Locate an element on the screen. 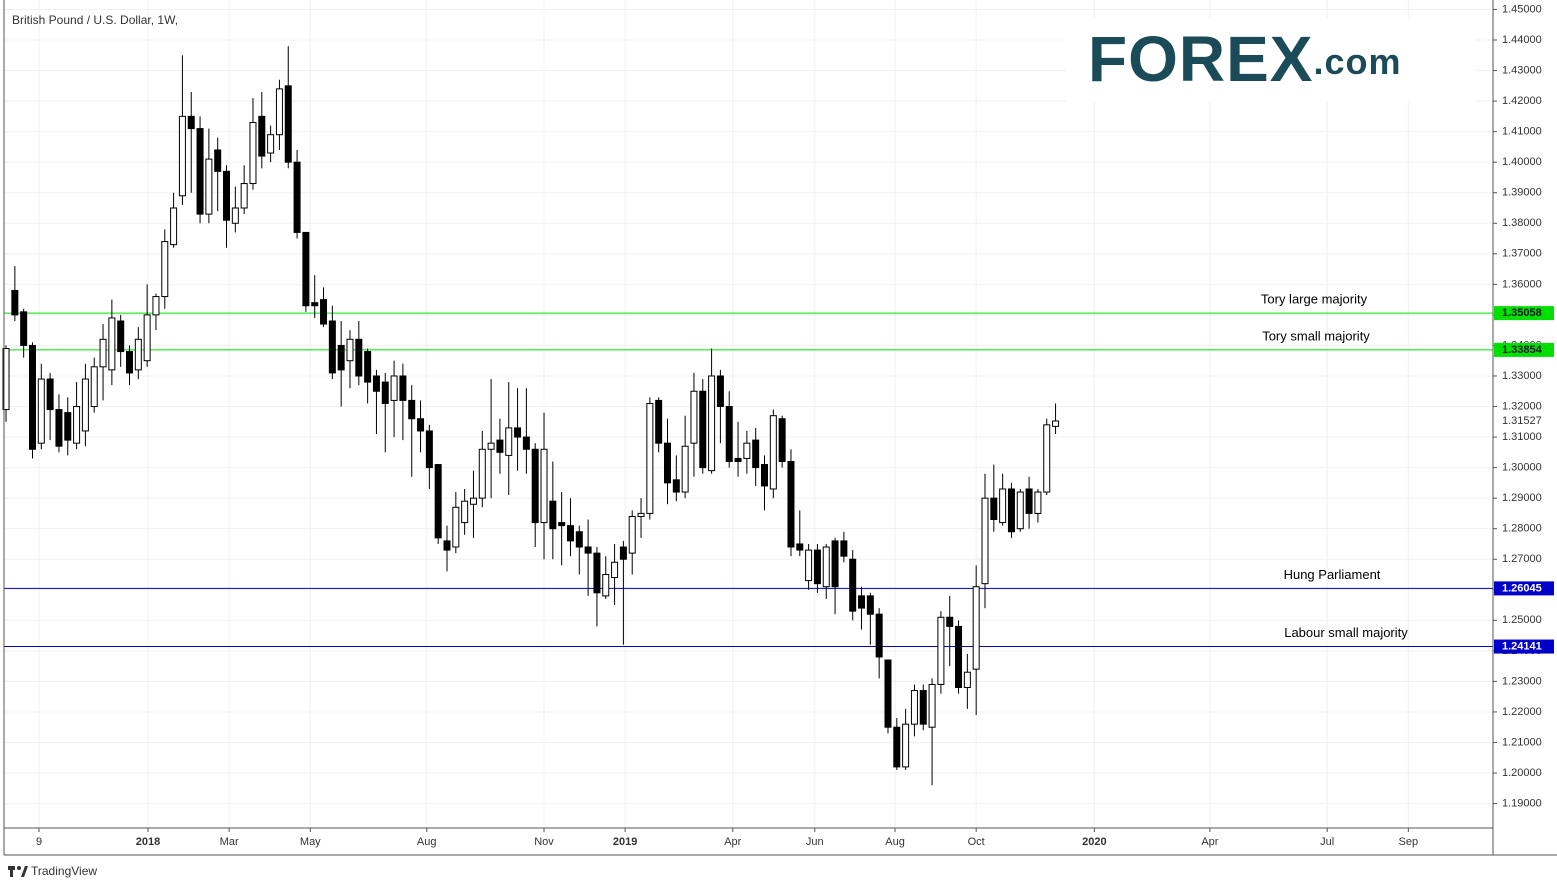 Image resolution: width=1557 pixels, height=891 pixels. x-tick-label: Mar is located at coordinates (229, 842).